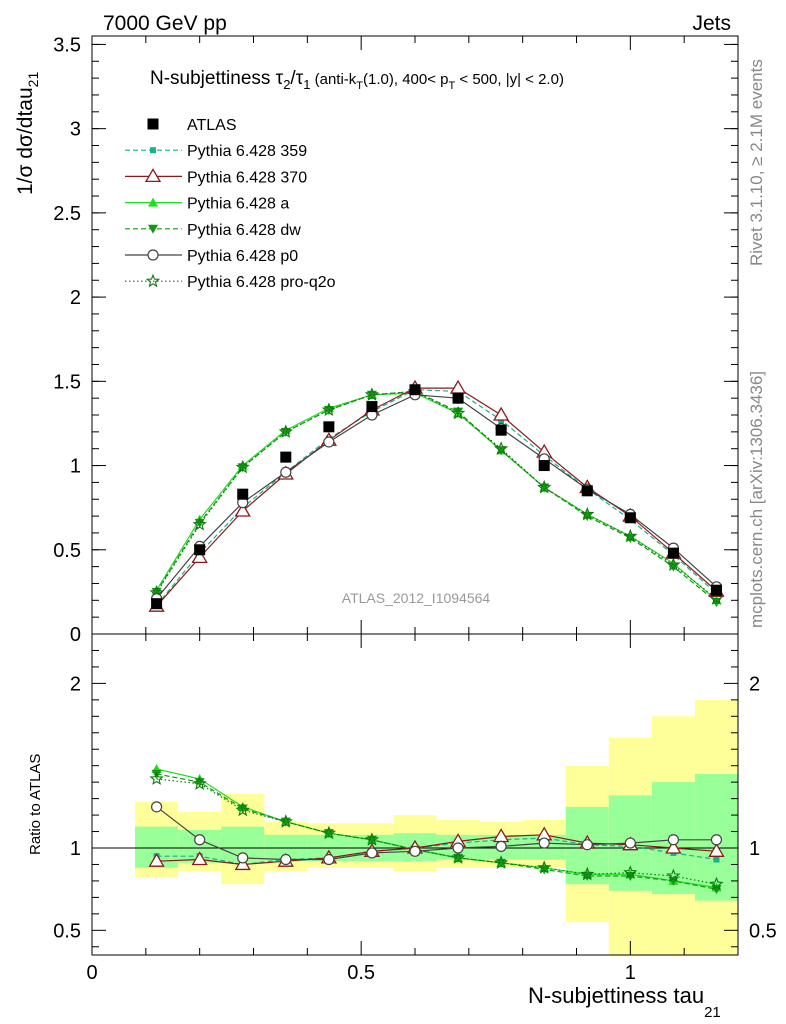 The image size is (786, 1024). I want to click on ratio-line-p359, so click(436, 851).